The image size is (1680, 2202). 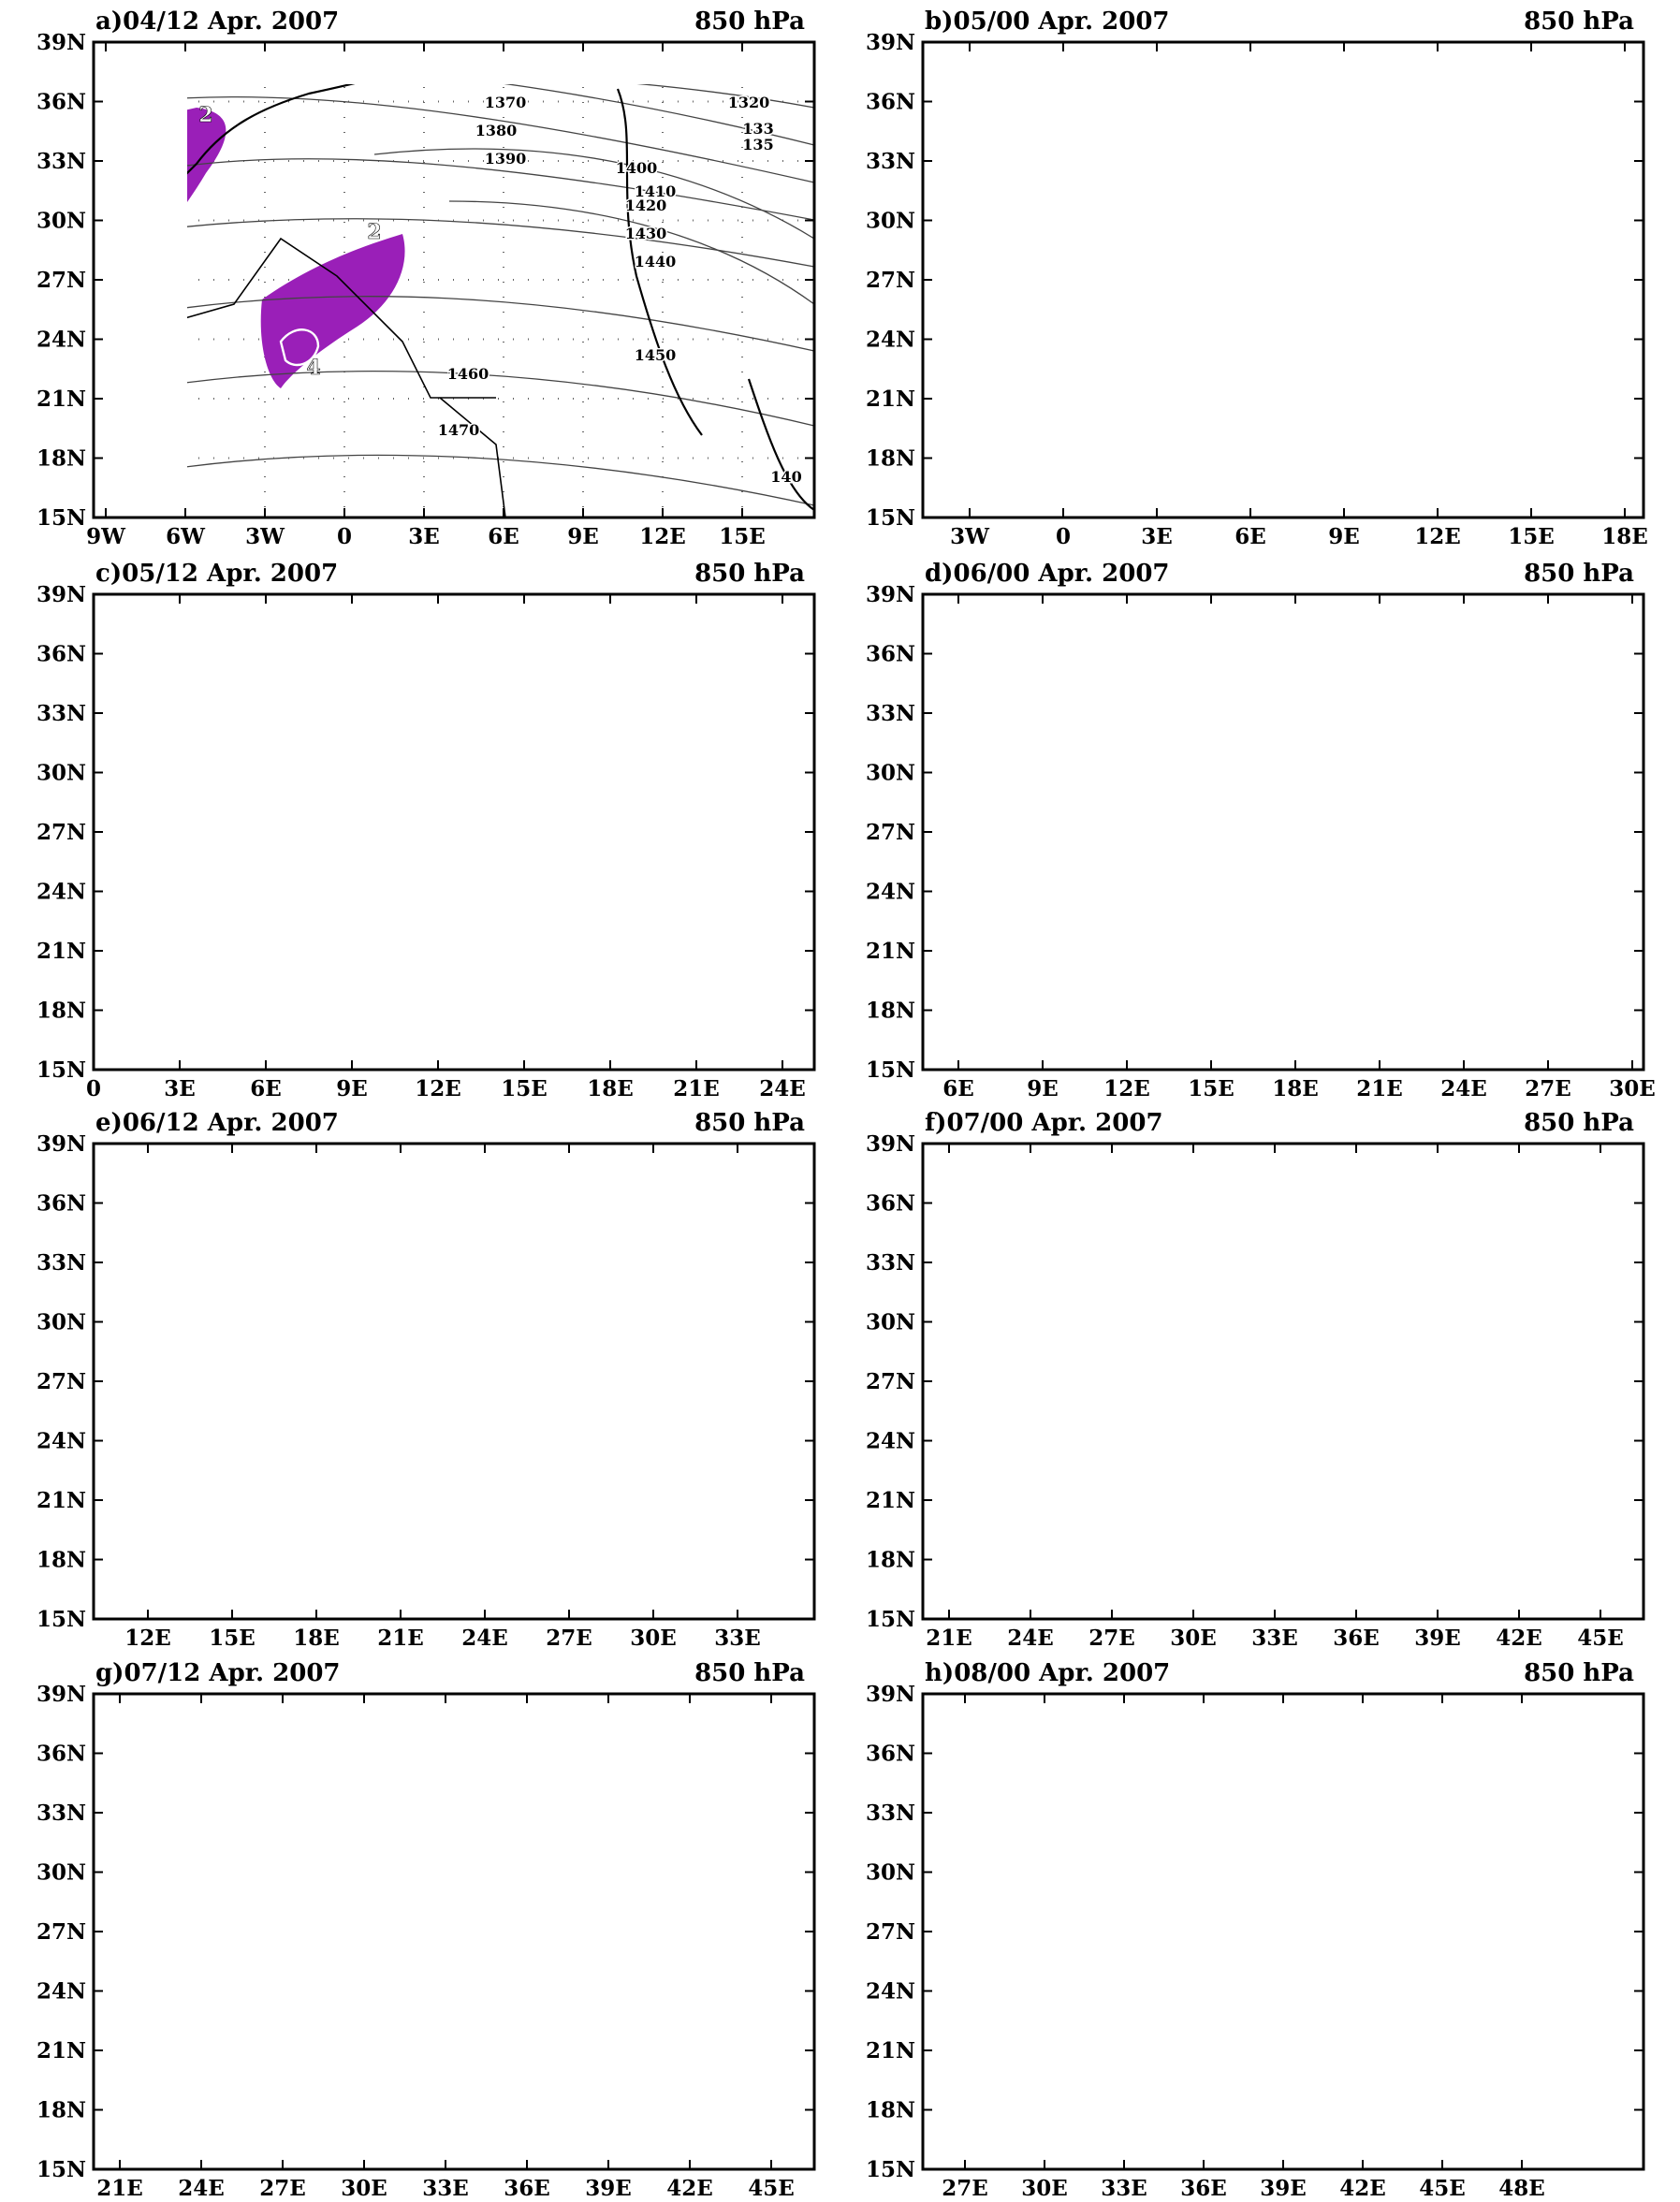 I want to click on height-label: 1380, so click(x=1204, y=79).